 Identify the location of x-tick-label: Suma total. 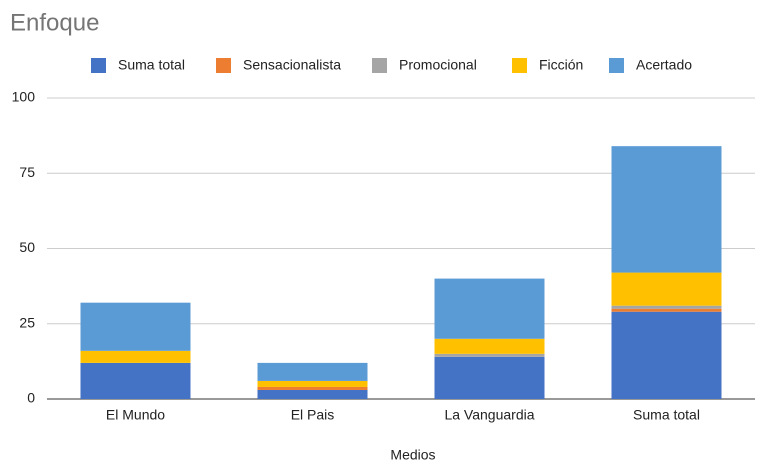
(666, 415).